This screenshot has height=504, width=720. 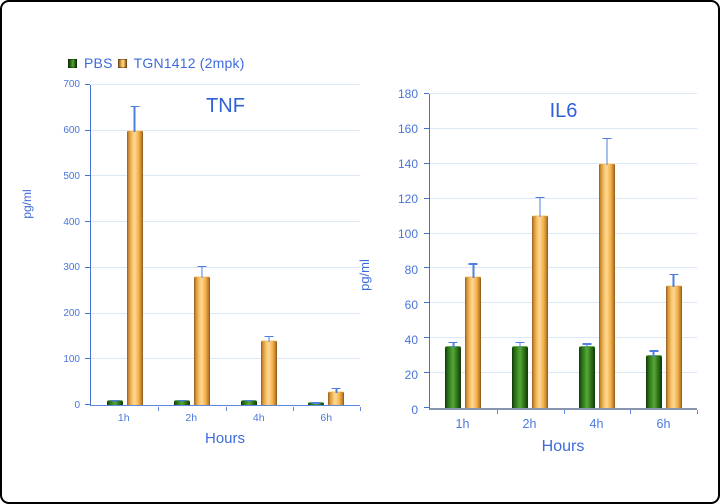 What do you see at coordinates (258, 418) in the screenshot?
I see `x-tick-label: 4h` at bounding box center [258, 418].